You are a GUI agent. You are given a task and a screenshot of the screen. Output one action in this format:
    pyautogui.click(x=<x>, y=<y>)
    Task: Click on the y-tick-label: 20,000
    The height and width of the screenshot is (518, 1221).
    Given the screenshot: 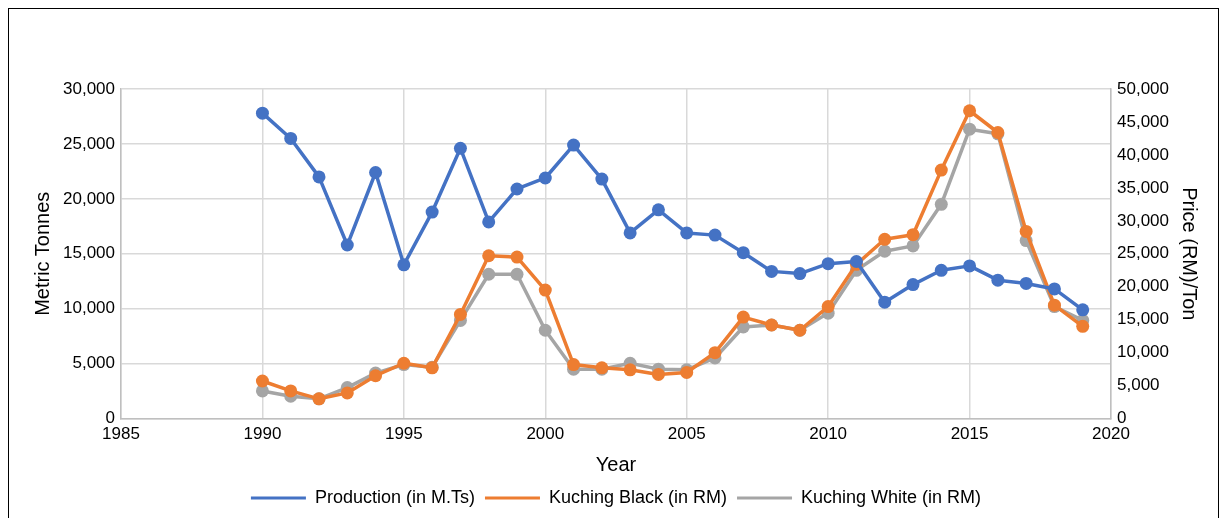 What is the action you would take?
    pyautogui.click(x=89, y=198)
    